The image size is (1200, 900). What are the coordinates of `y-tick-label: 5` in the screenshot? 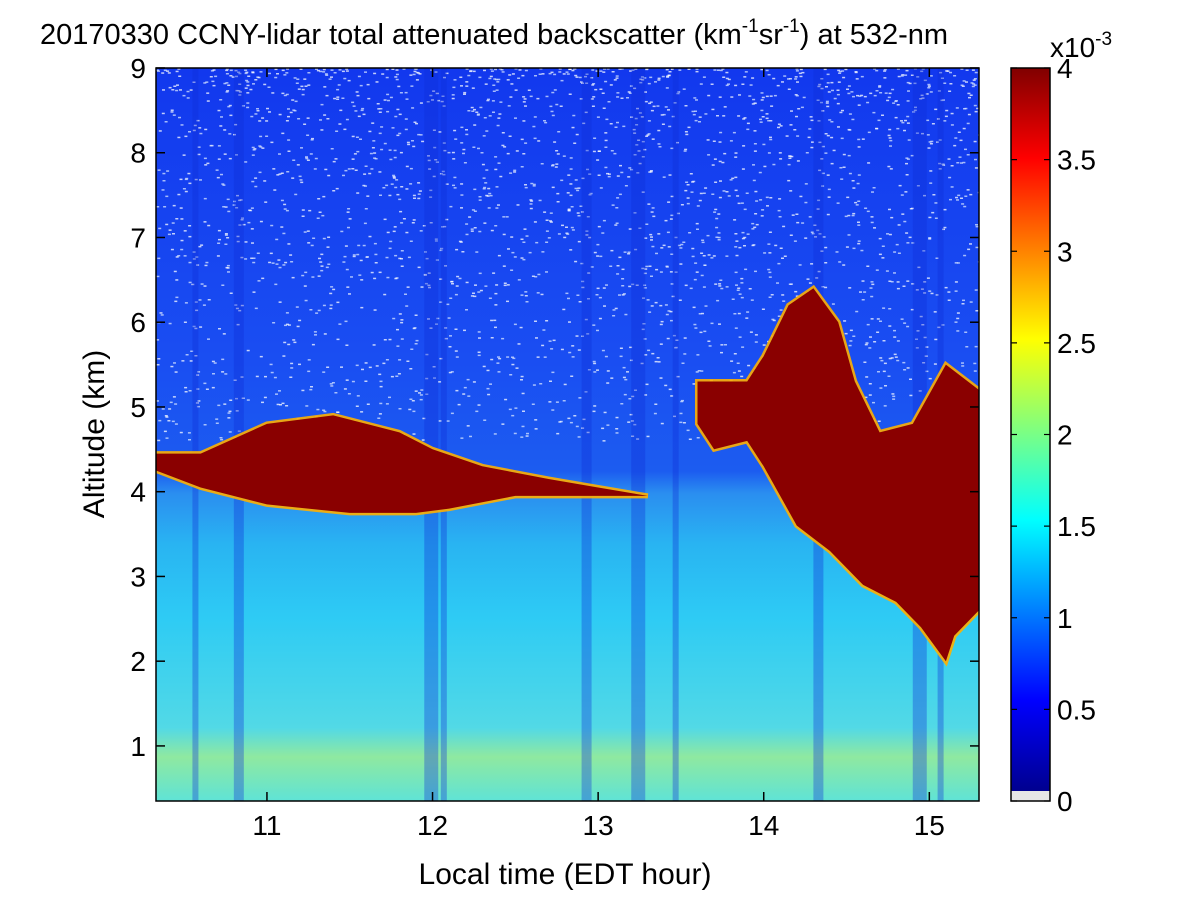 It's located at (138, 407).